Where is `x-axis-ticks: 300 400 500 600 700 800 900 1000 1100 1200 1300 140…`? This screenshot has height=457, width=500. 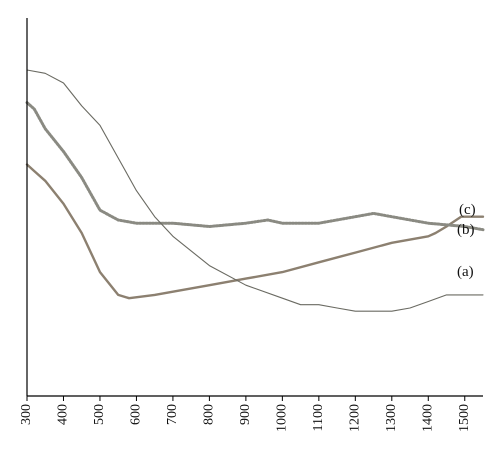 x-axis-ticks: 300 400 500 600 700 800 900 1000 1100 1200 1300 140… is located at coordinates (245, 414).